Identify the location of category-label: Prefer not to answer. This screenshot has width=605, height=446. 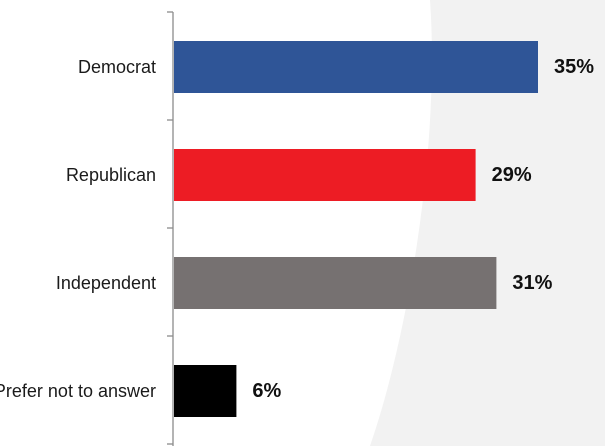
(78, 391).